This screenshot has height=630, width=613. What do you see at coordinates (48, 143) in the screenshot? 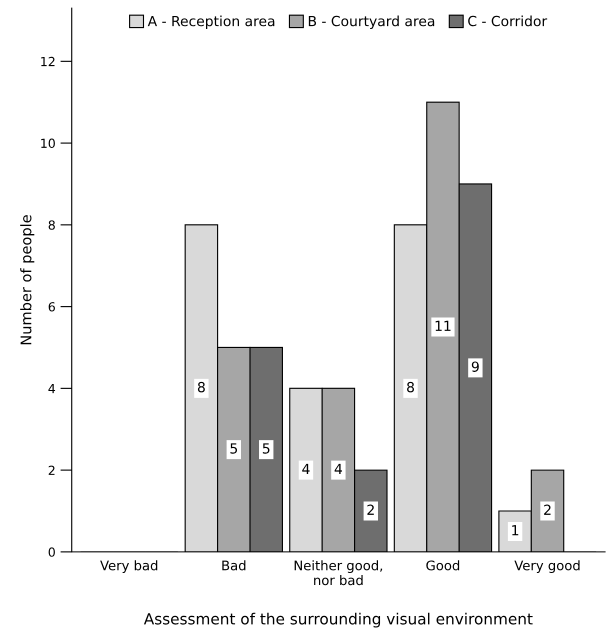
I see `y-tick-label: 10` at bounding box center [48, 143].